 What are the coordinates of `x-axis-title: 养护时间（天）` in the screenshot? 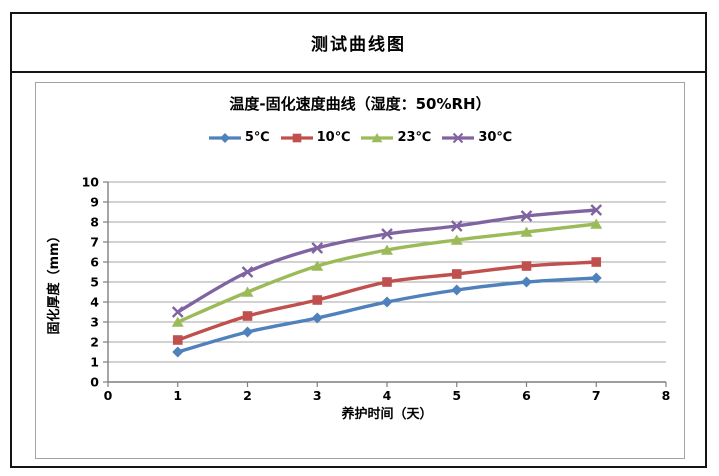 It's located at (387, 414).